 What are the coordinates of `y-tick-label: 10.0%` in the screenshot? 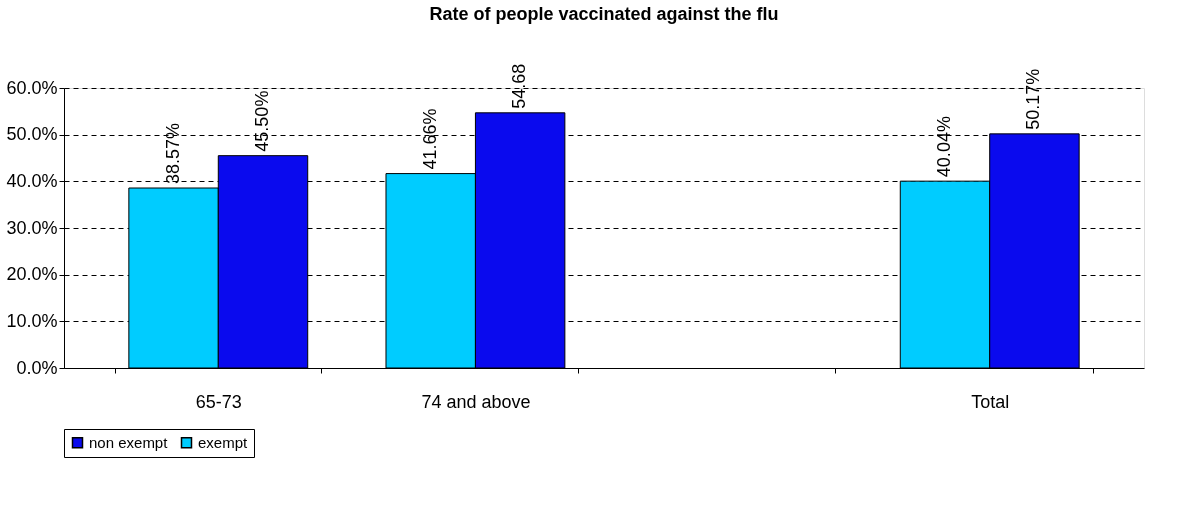 It's located at (32, 320).